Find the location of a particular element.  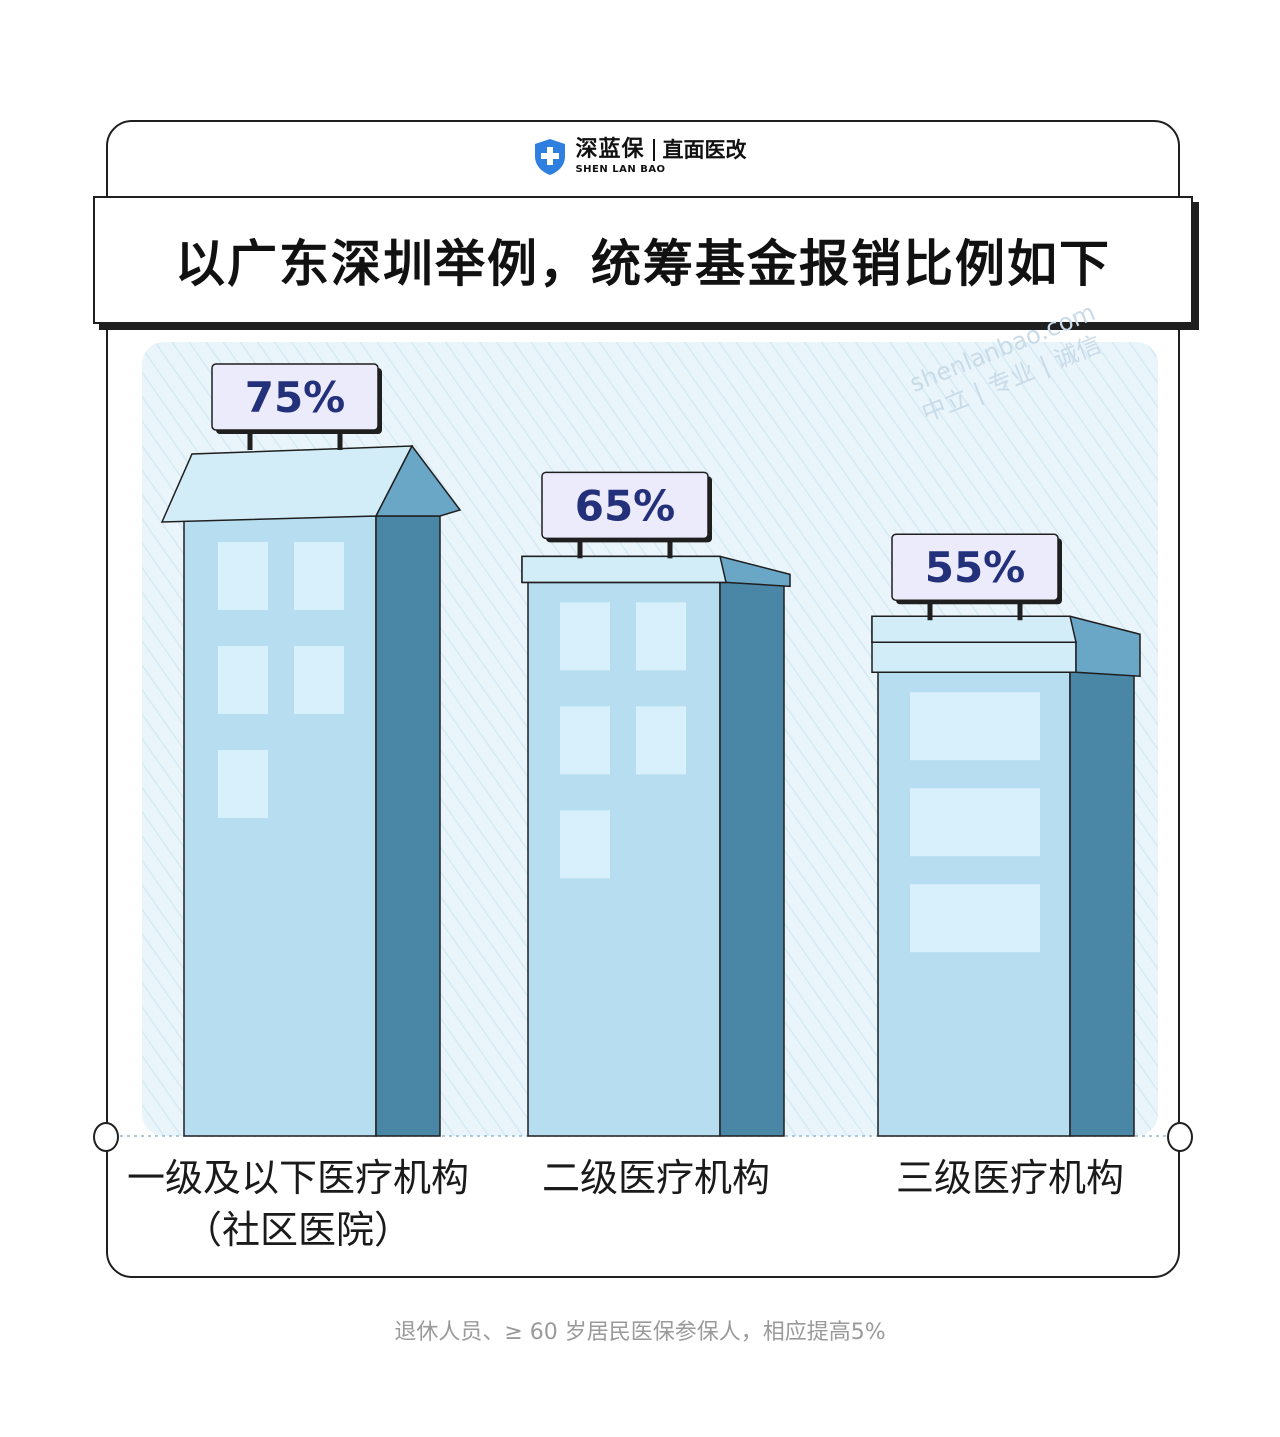

title-banner: 以广东深圳举例，统筹基金报销比例如下 is located at coordinates (643, 260).